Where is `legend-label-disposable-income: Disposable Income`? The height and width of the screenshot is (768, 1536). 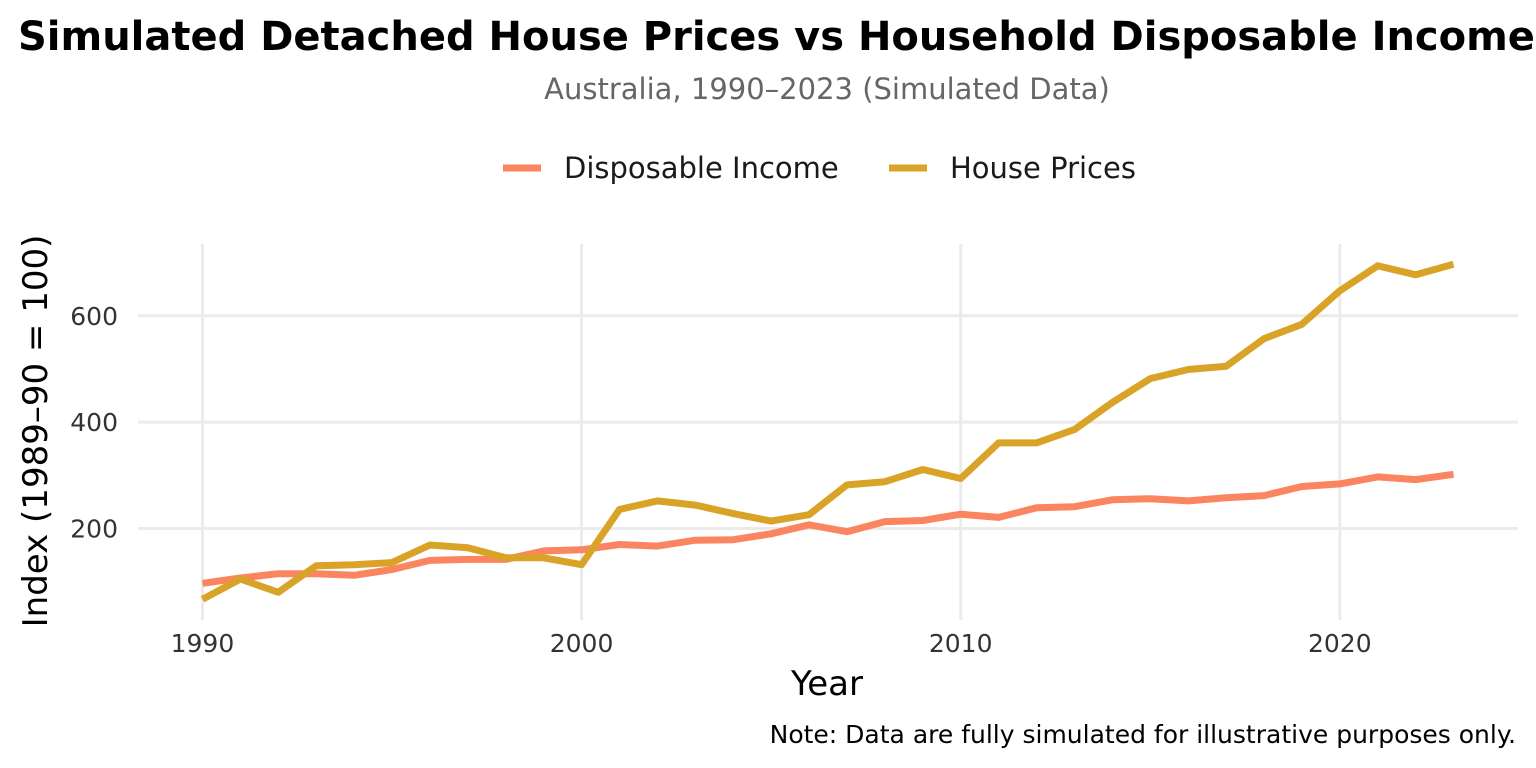
legend-label-disposable-income: Disposable Income is located at coordinates (701, 168).